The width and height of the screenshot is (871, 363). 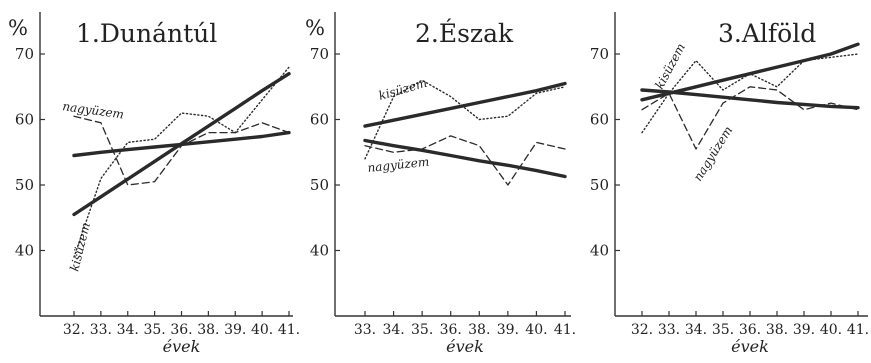 I want to click on chart-title: 3.Alföld, so click(x=767, y=33).